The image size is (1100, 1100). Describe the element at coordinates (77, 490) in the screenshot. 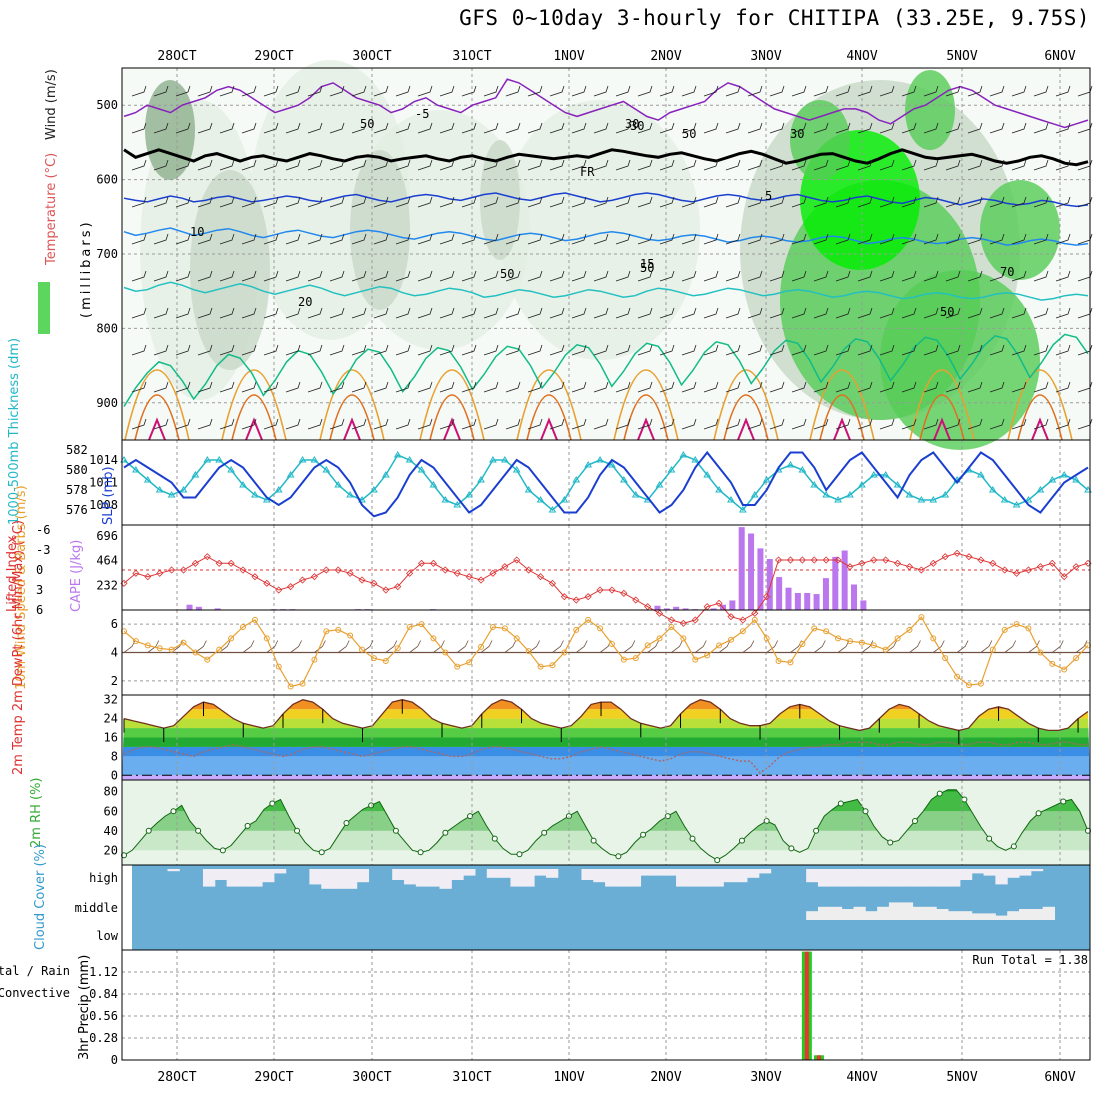

I see `thickness-tick: 578` at that location.